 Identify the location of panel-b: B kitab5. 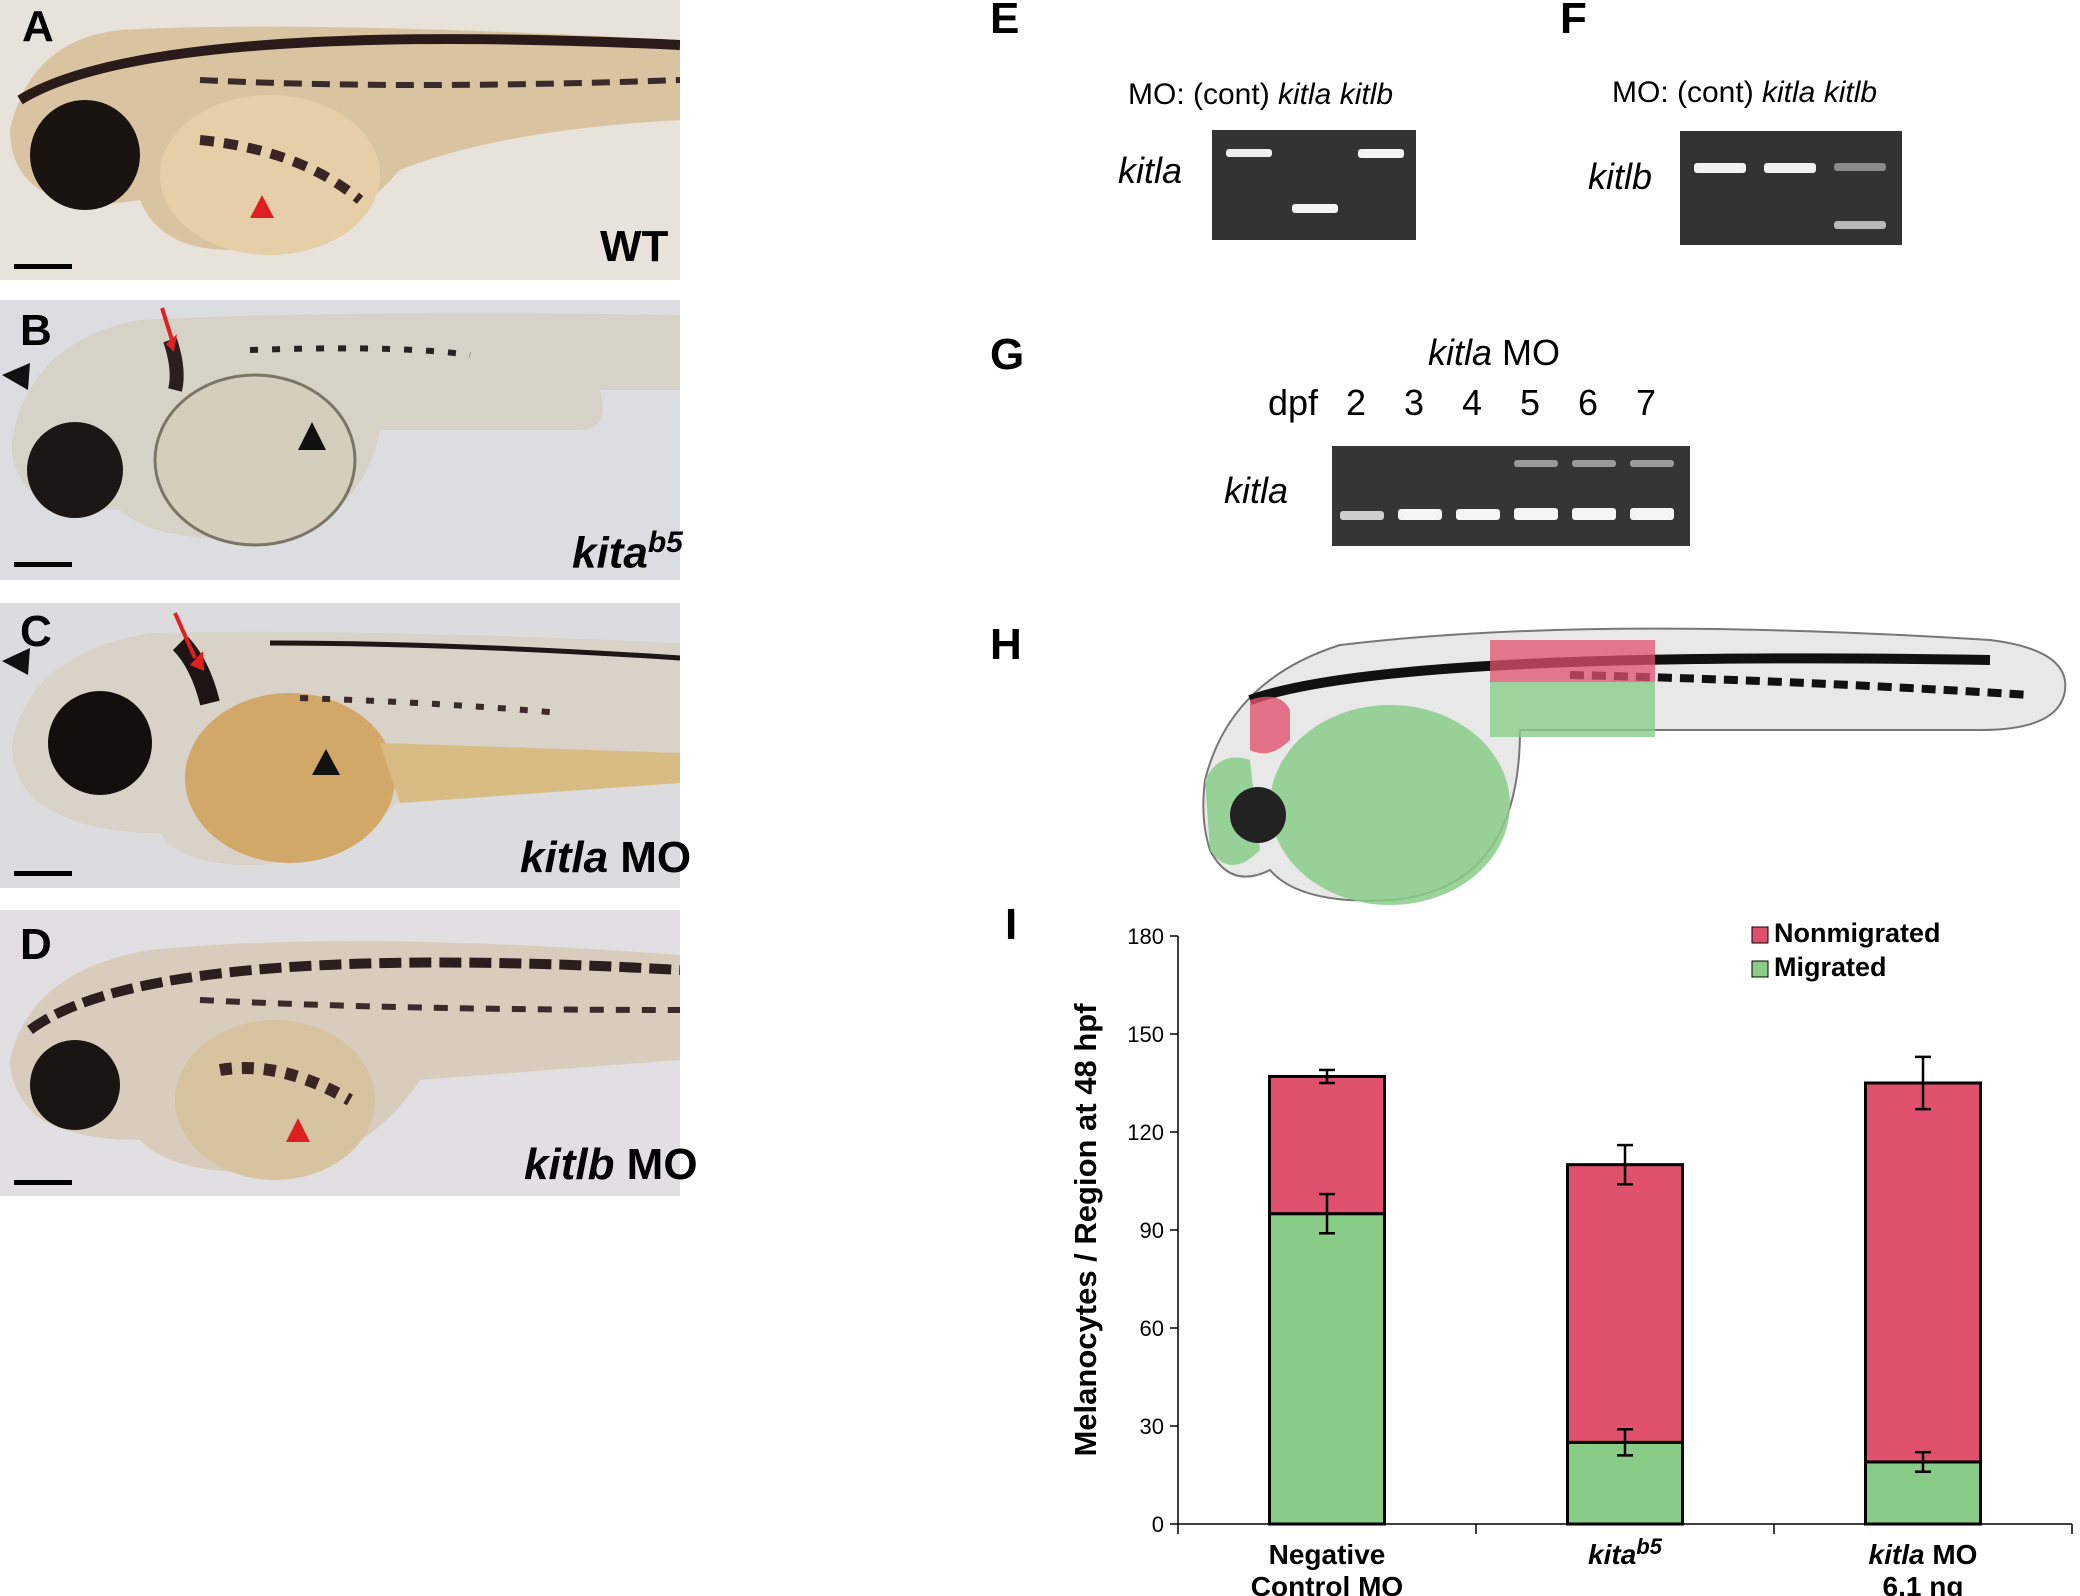
(341, 440).